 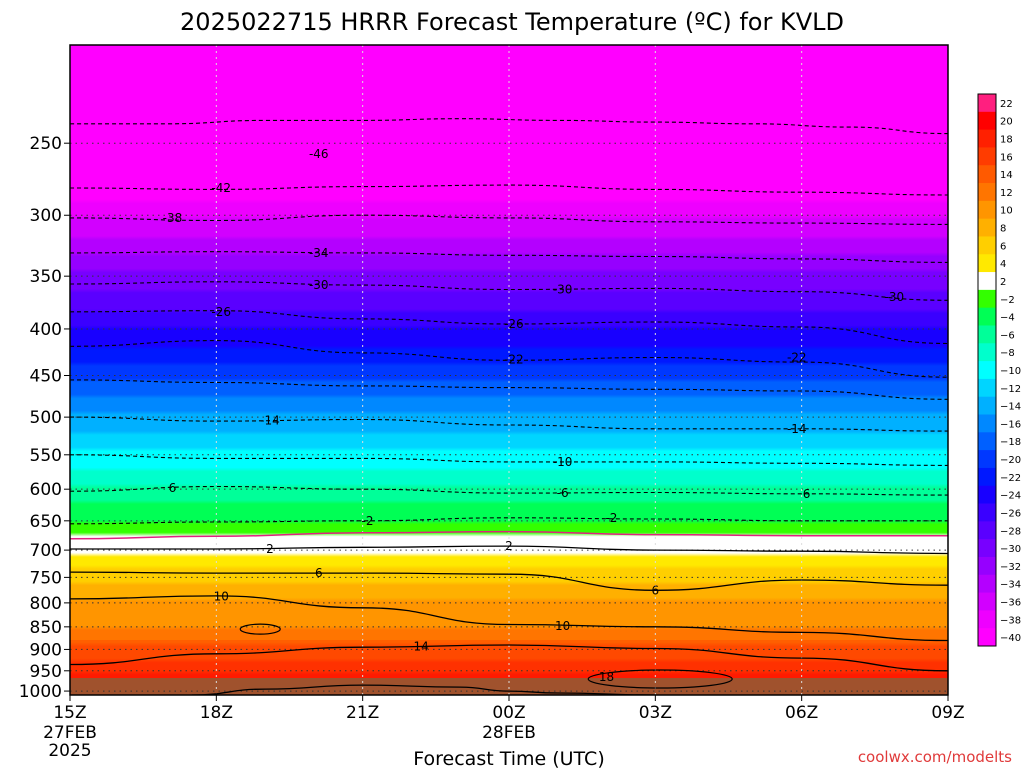 I want to click on colorbar-label: 8, so click(x=1003, y=229).